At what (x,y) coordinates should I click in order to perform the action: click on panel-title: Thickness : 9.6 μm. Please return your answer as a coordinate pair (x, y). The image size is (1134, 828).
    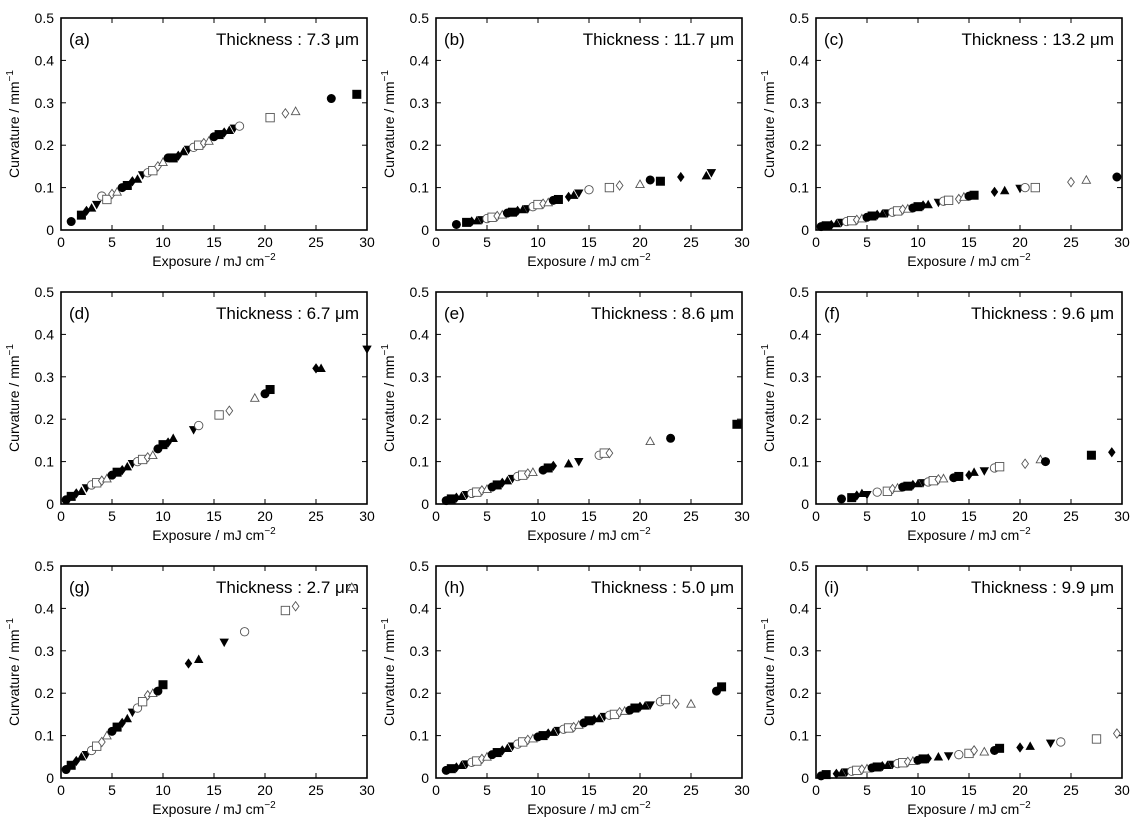
    Looking at the image, I should click on (1042, 313).